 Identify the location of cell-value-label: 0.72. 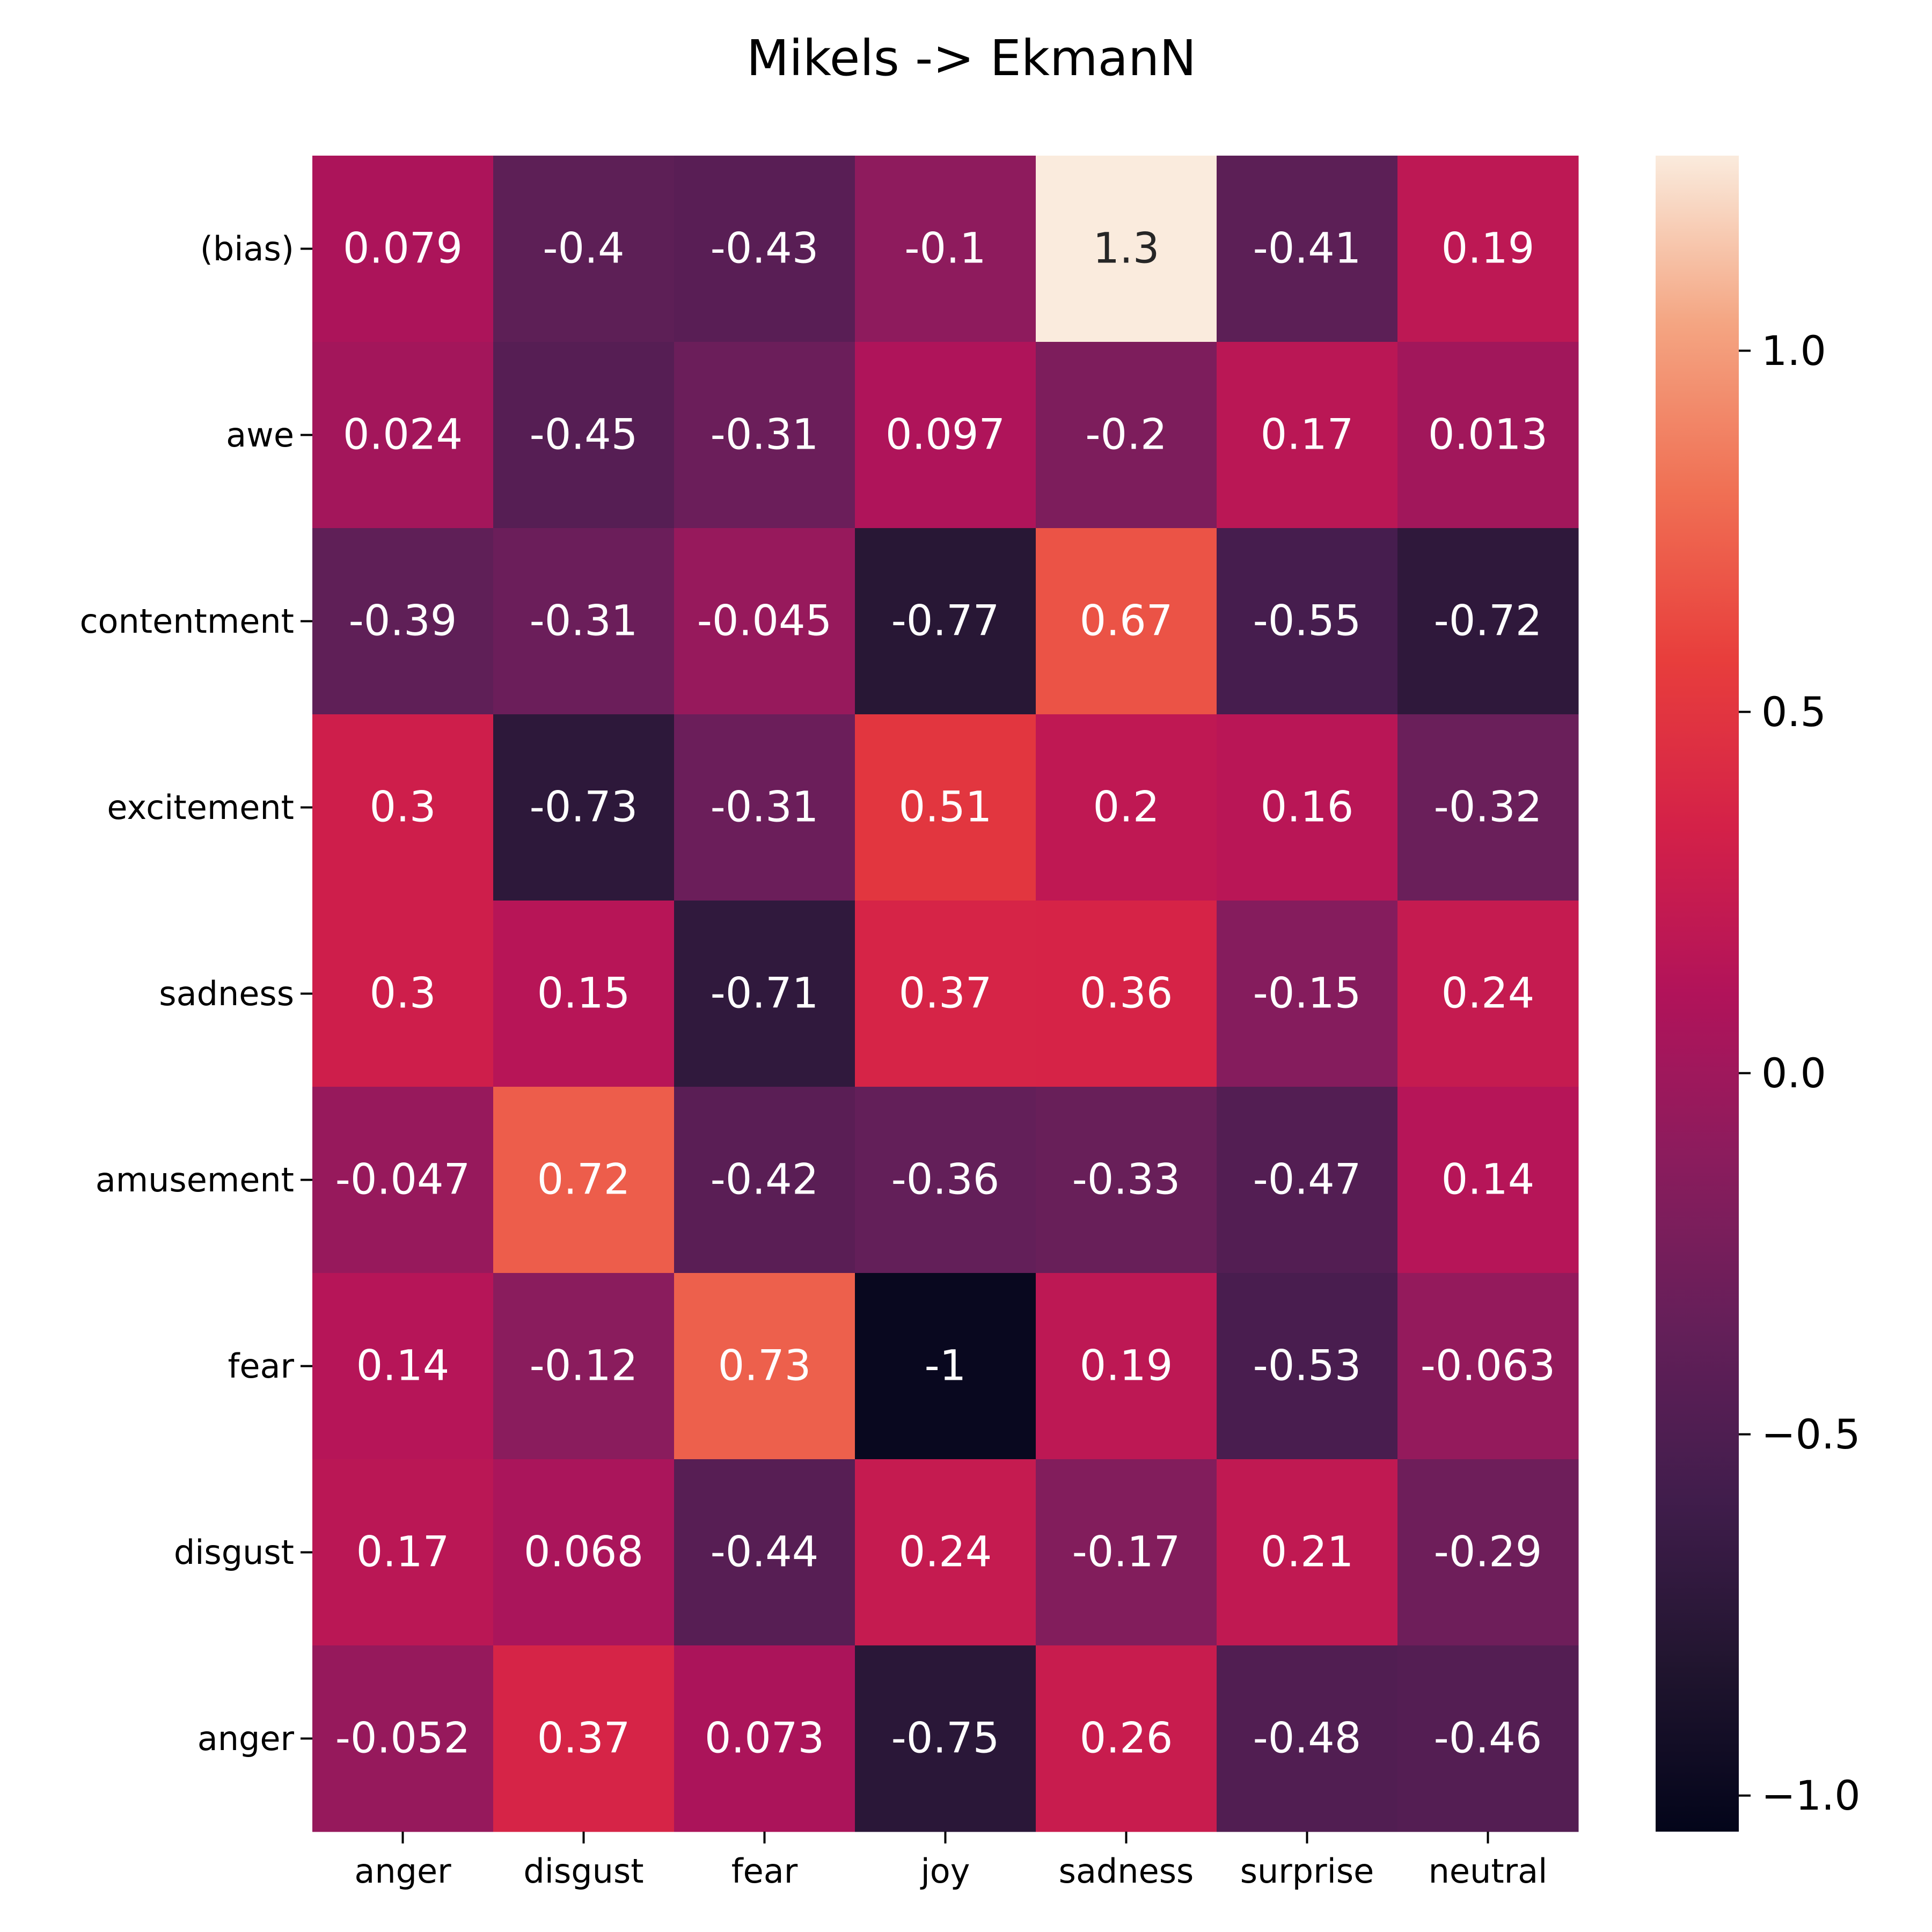
(584, 1180).